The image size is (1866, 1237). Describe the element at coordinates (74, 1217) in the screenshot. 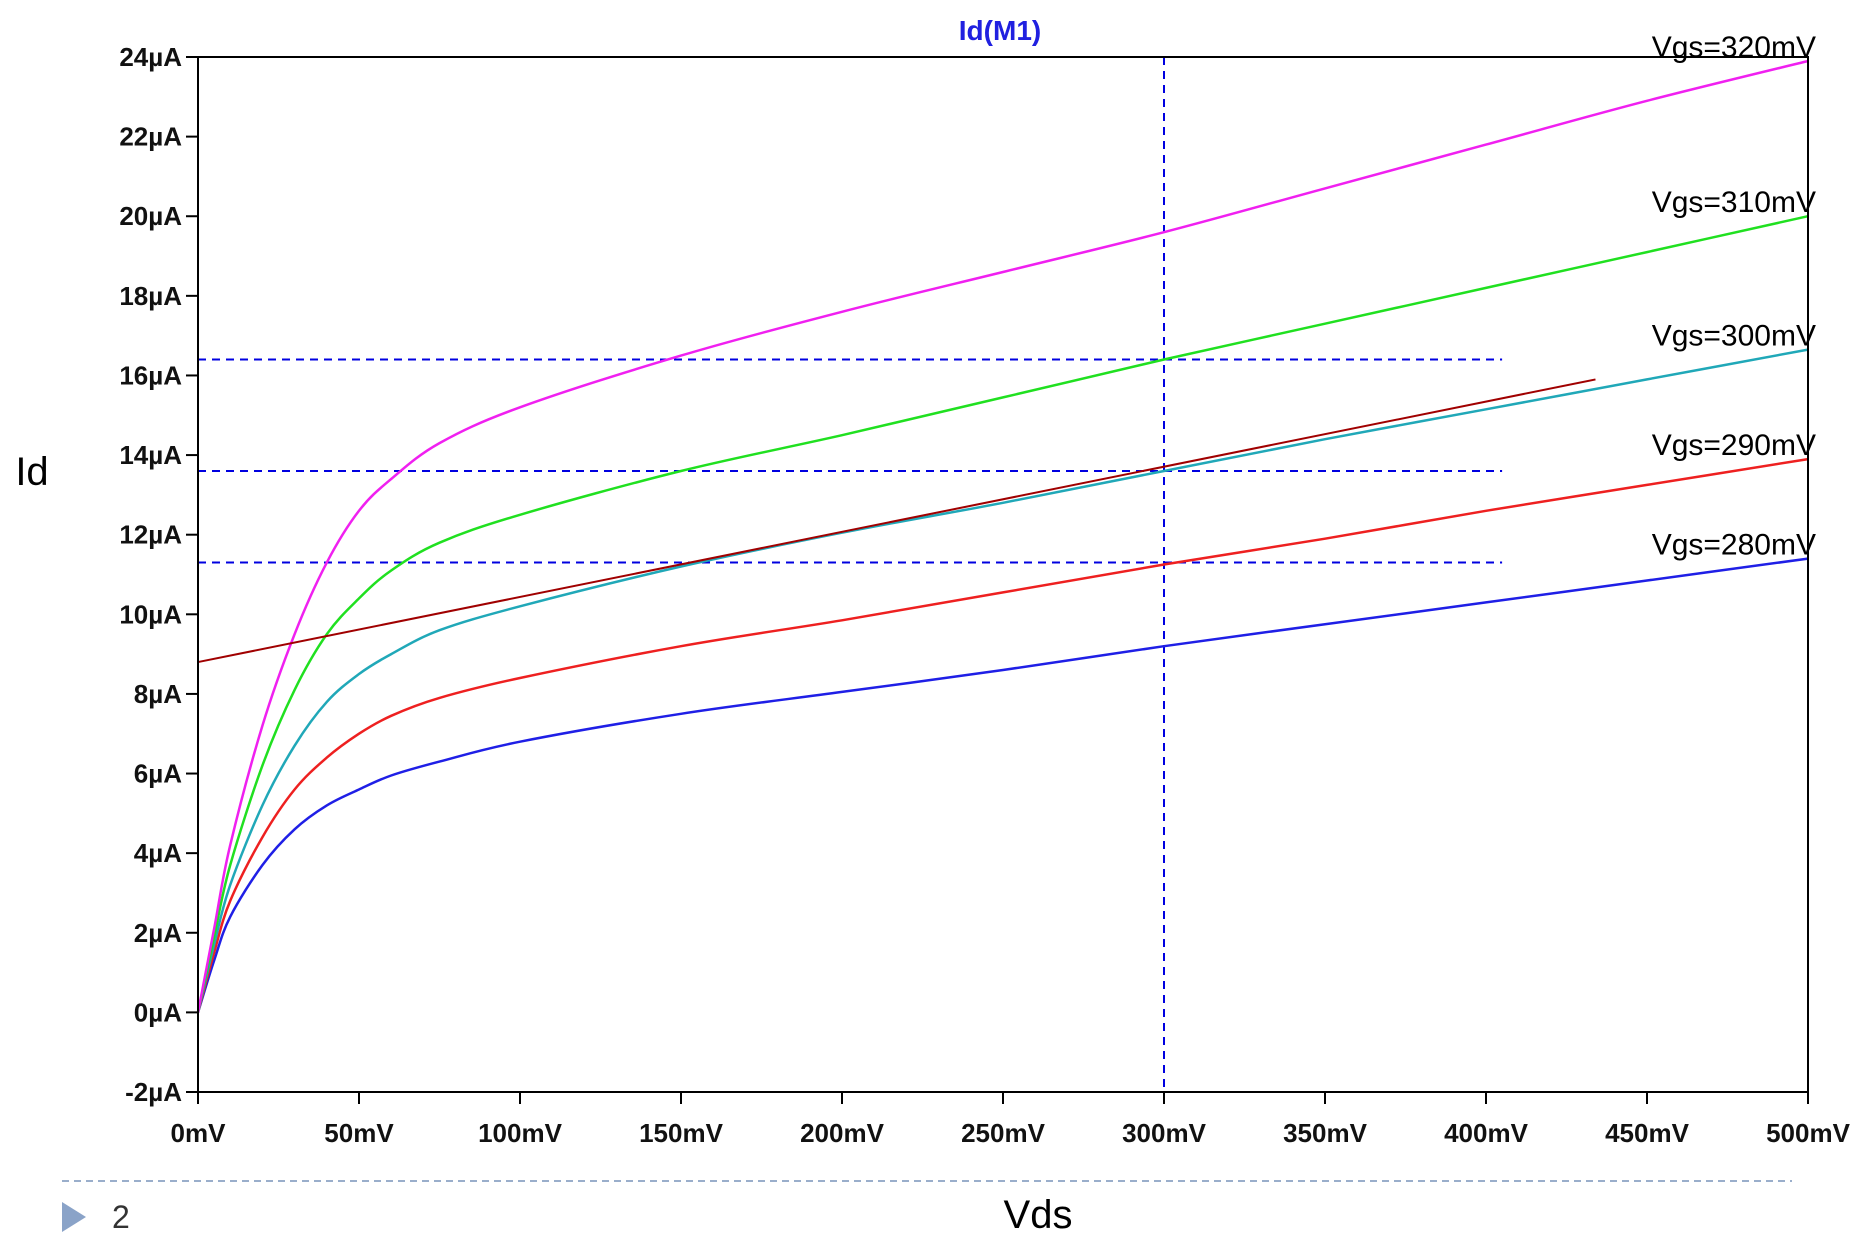

I see `footer-arrow-icon` at that location.